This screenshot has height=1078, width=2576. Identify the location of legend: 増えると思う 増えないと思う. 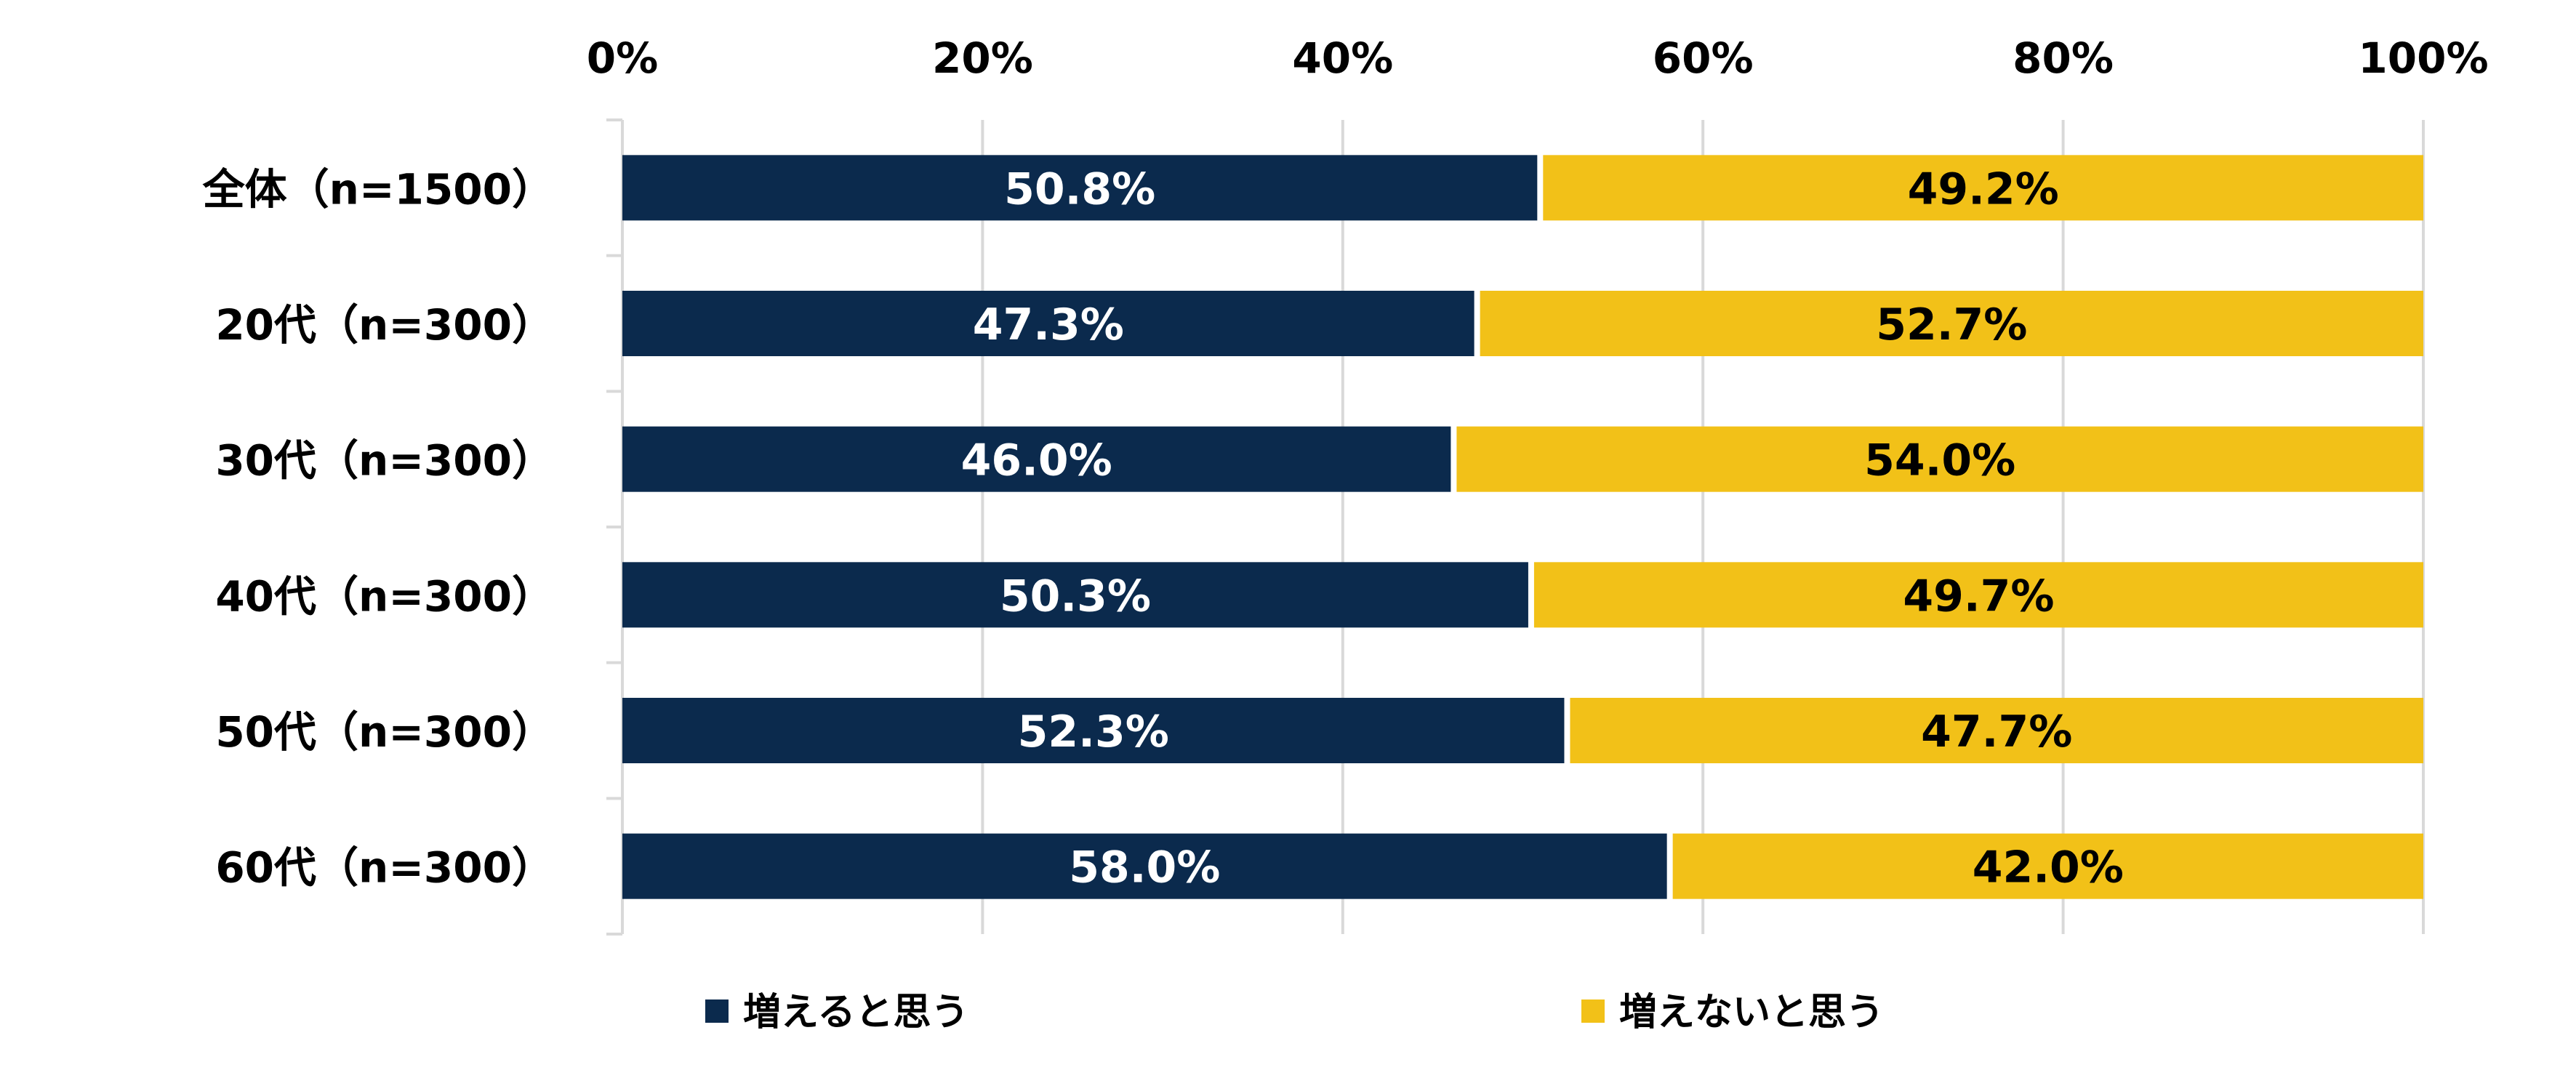
(1294, 1012).